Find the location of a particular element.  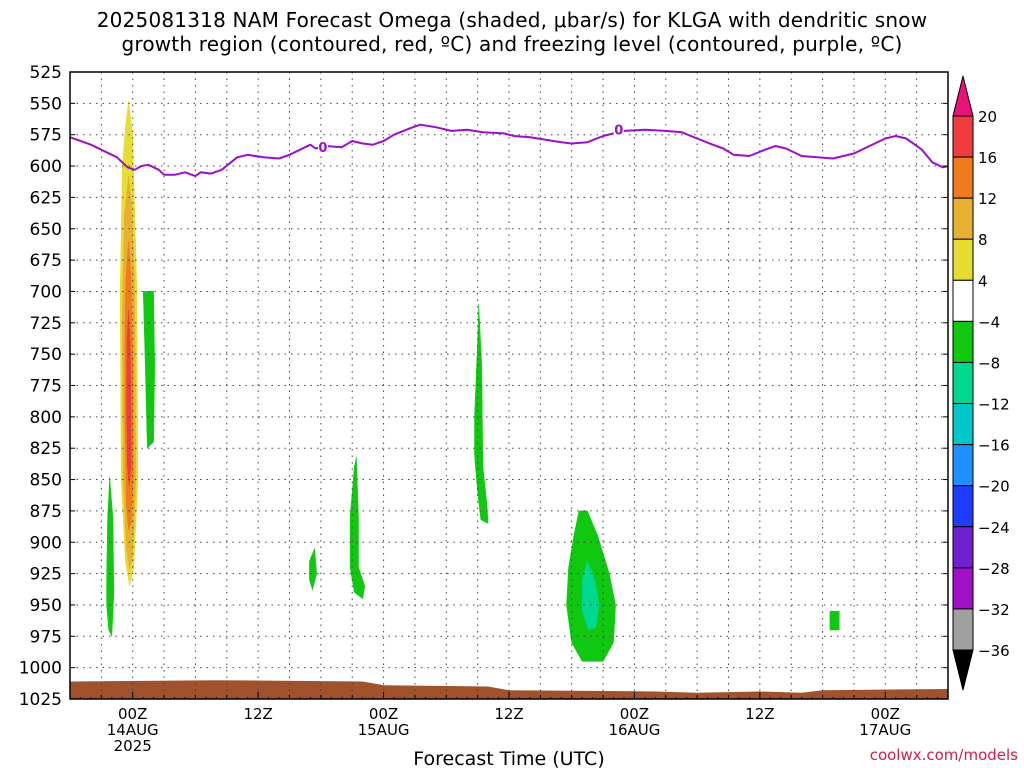

y-tick-label-675: 675 is located at coordinates (46, 261).